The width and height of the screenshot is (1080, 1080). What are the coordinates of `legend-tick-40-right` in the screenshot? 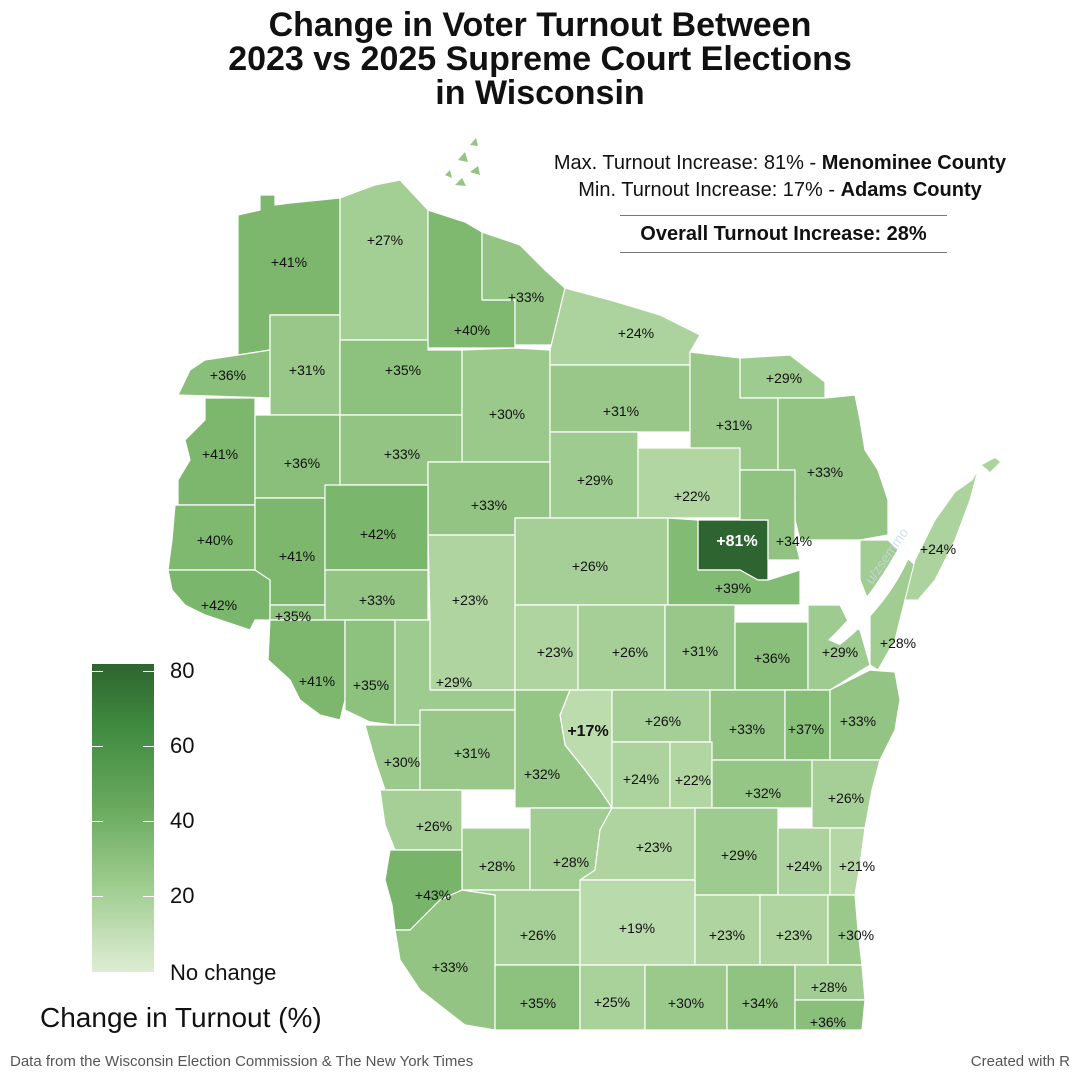 It's located at (148, 821).